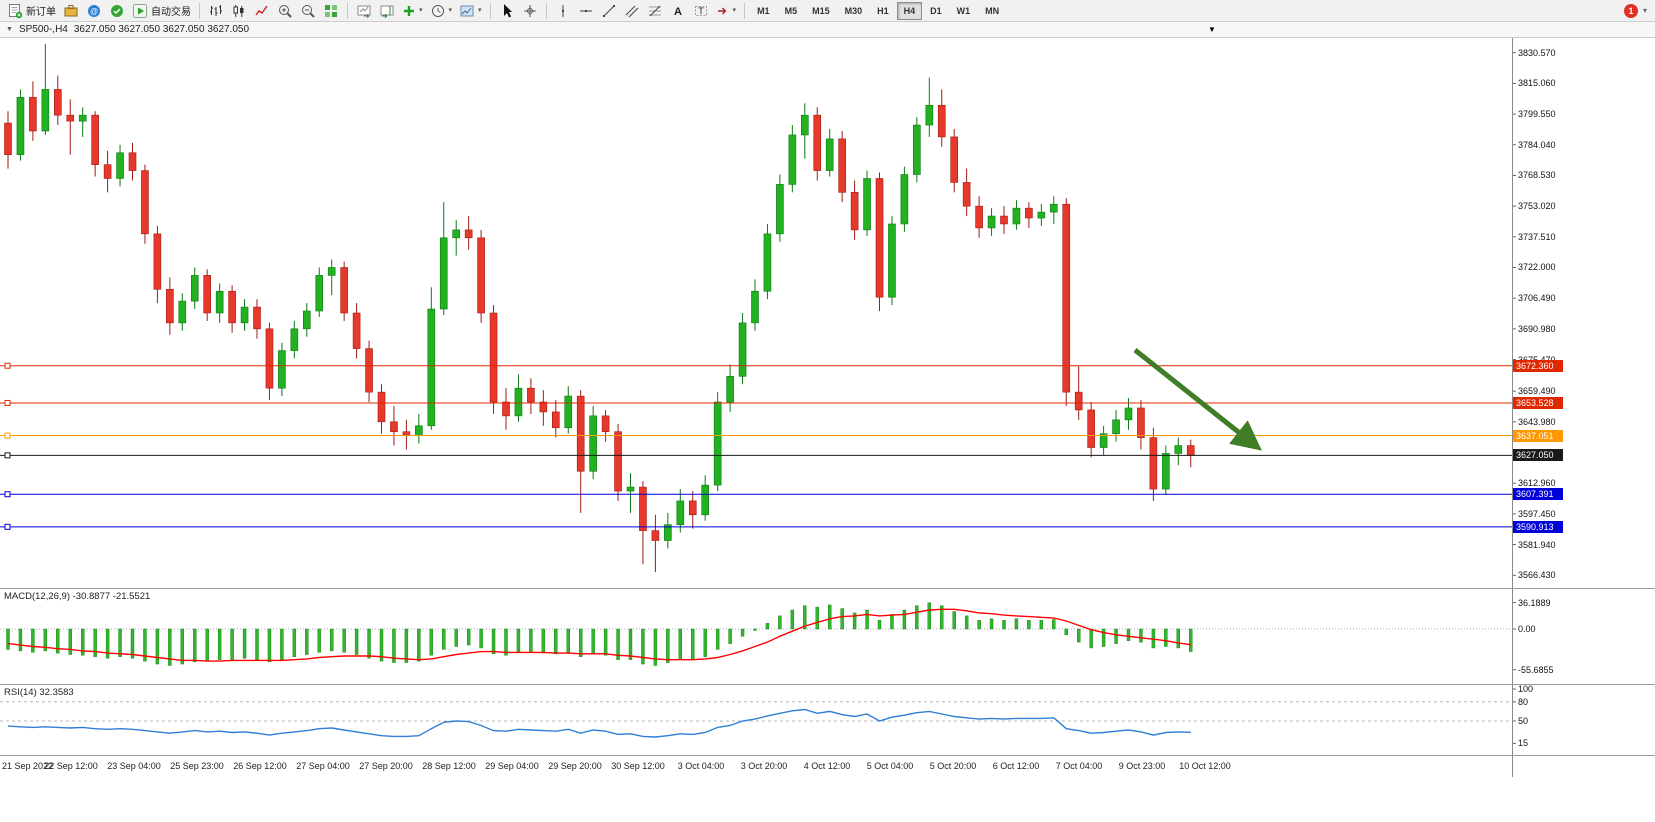 The image size is (1655, 822). What do you see at coordinates (512, 766) in the screenshot?
I see `date-axis-label: 29 Sep 04:00` at bounding box center [512, 766].